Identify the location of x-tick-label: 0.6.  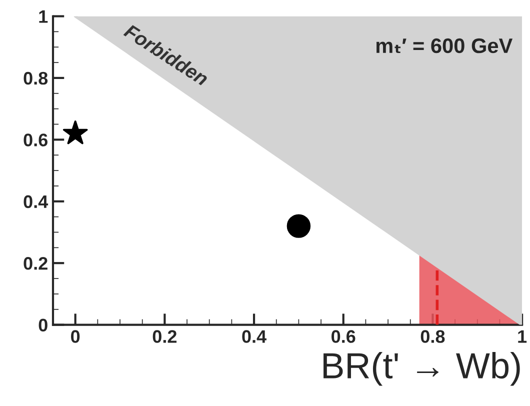
(344, 336).